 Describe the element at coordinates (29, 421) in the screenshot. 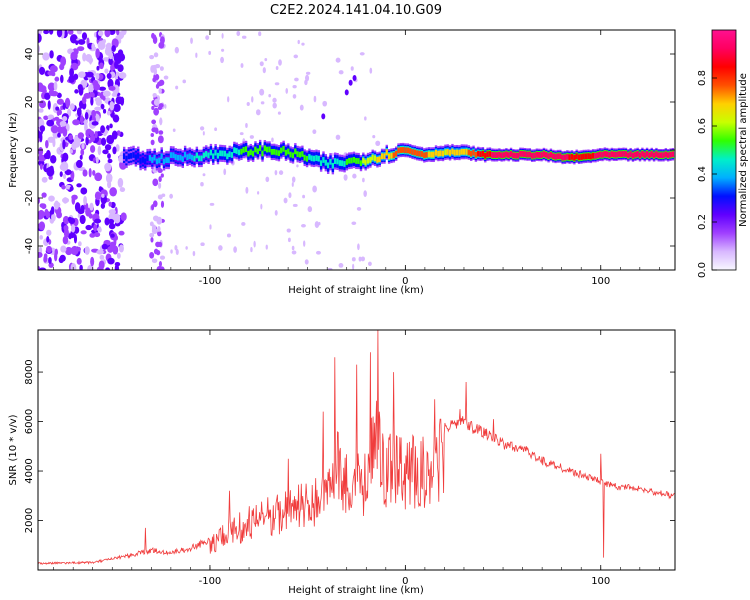

I see `y-tick-label: 6000` at that location.